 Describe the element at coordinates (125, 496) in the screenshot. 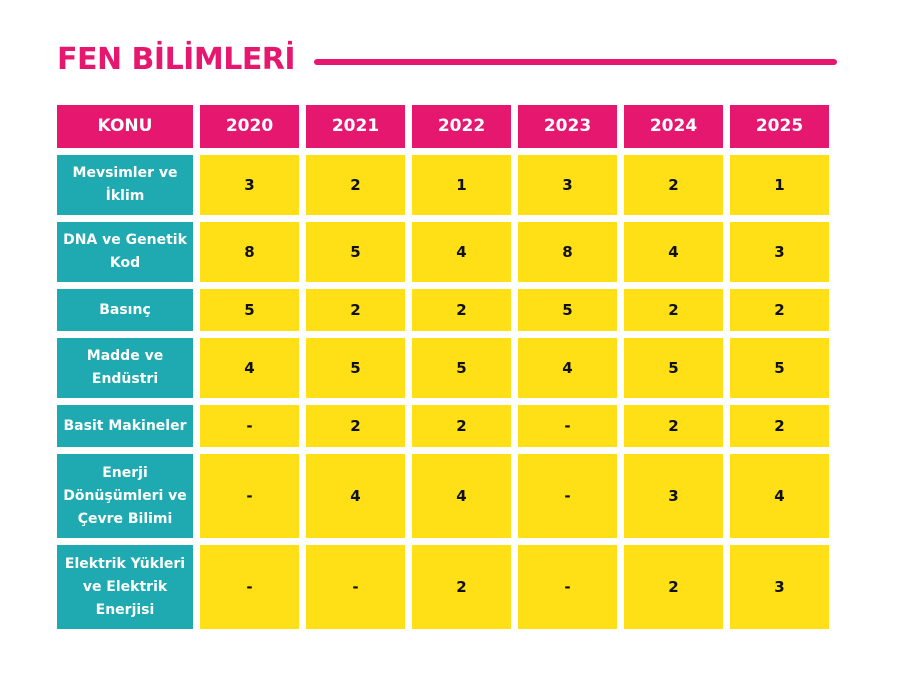

I see `topic-cell: Enerji Dönüşümleri ve Çevre Bilimi` at that location.